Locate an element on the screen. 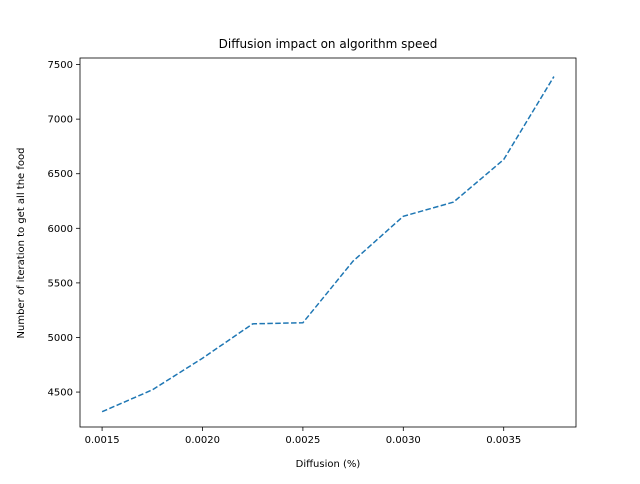  x-tick-label: 0.0015 is located at coordinates (102, 440).